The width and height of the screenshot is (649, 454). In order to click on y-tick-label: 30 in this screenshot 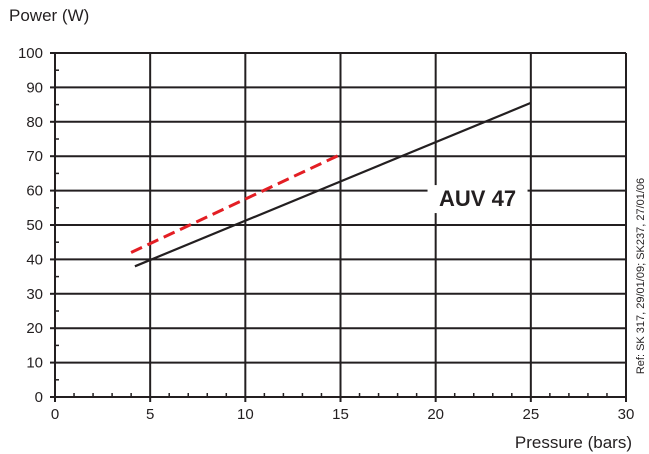, I will do `click(34, 294)`.